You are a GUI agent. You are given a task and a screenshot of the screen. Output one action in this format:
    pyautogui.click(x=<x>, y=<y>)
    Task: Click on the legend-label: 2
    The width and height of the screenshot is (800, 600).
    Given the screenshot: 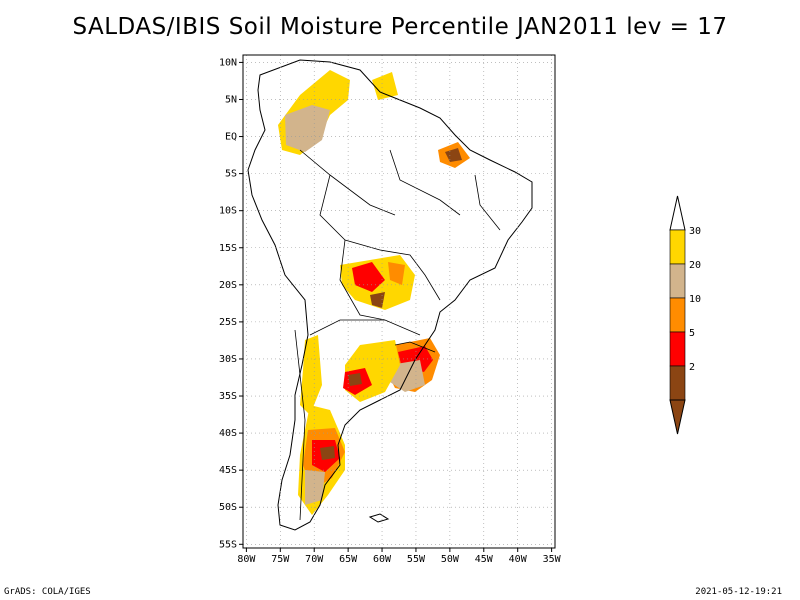 What is the action you would take?
    pyautogui.click(x=692, y=367)
    